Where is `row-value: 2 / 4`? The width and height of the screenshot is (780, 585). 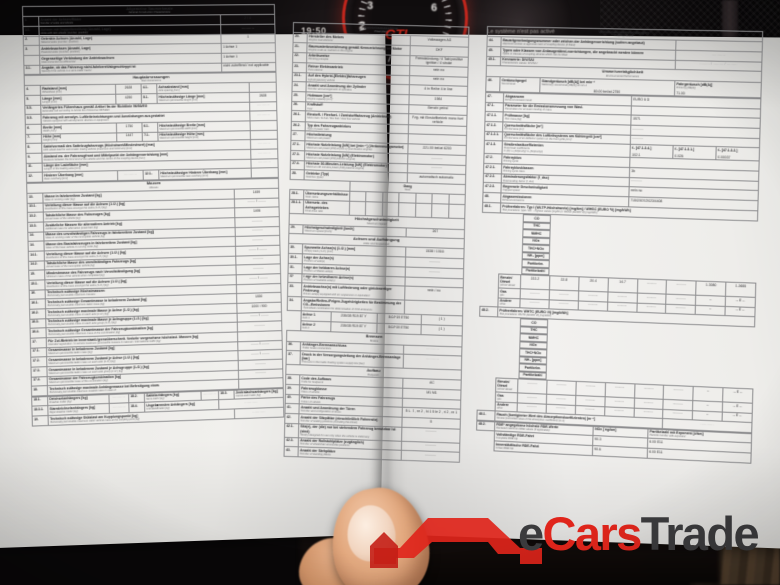 row-value: 2 / 4 is located at coordinates (247, 19).